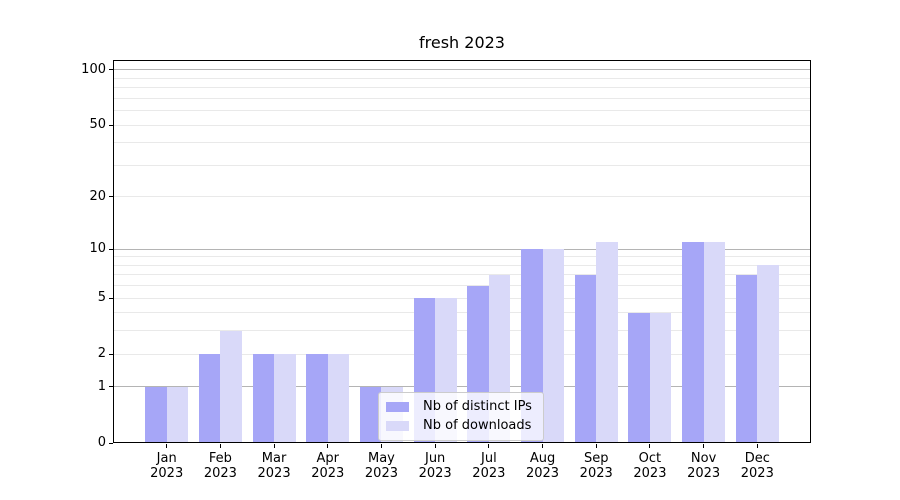 The height and width of the screenshot is (500, 900). What do you see at coordinates (542, 466) in the screenshot?
I see `x-tick-label: Aug 2023` at bounding box center [542, 466].